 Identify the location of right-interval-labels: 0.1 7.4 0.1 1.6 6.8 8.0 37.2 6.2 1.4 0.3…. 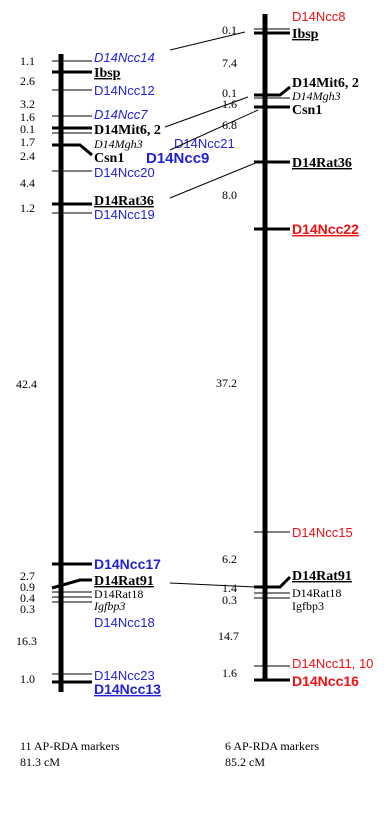
(227, 351).